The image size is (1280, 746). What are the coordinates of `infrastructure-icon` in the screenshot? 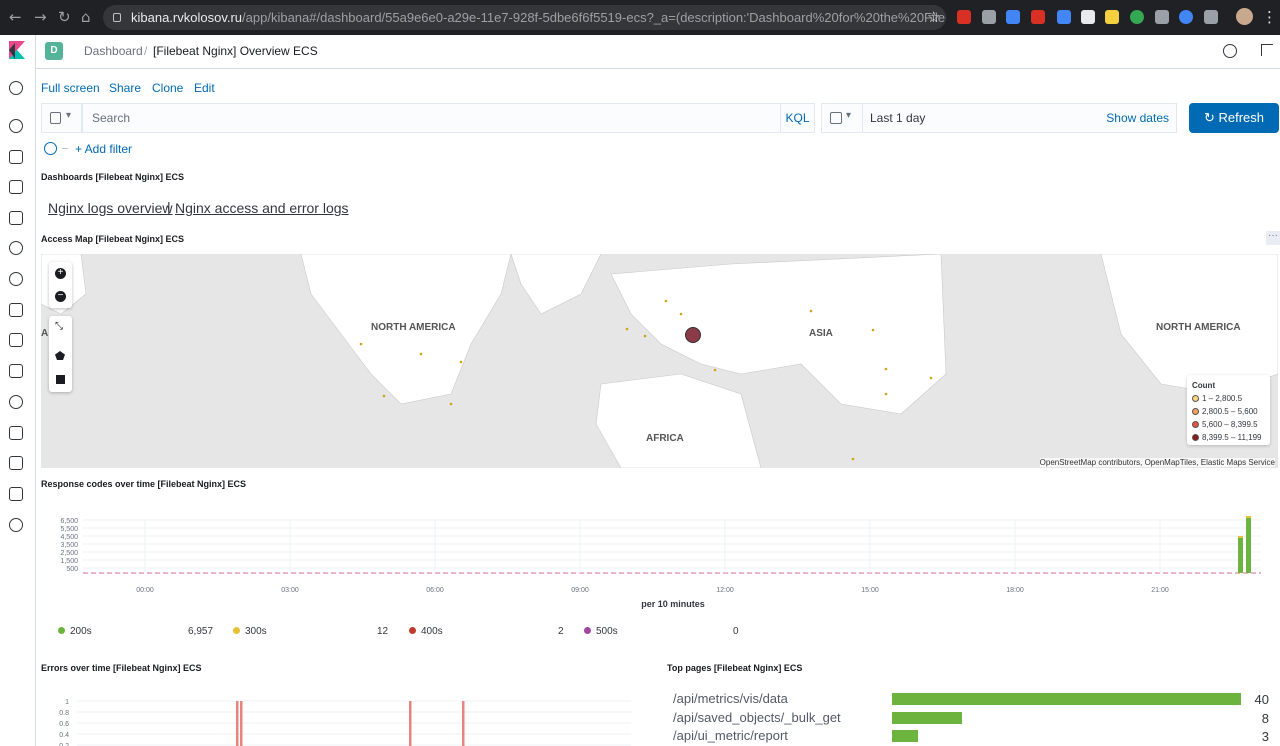 It's located at (16, 310).